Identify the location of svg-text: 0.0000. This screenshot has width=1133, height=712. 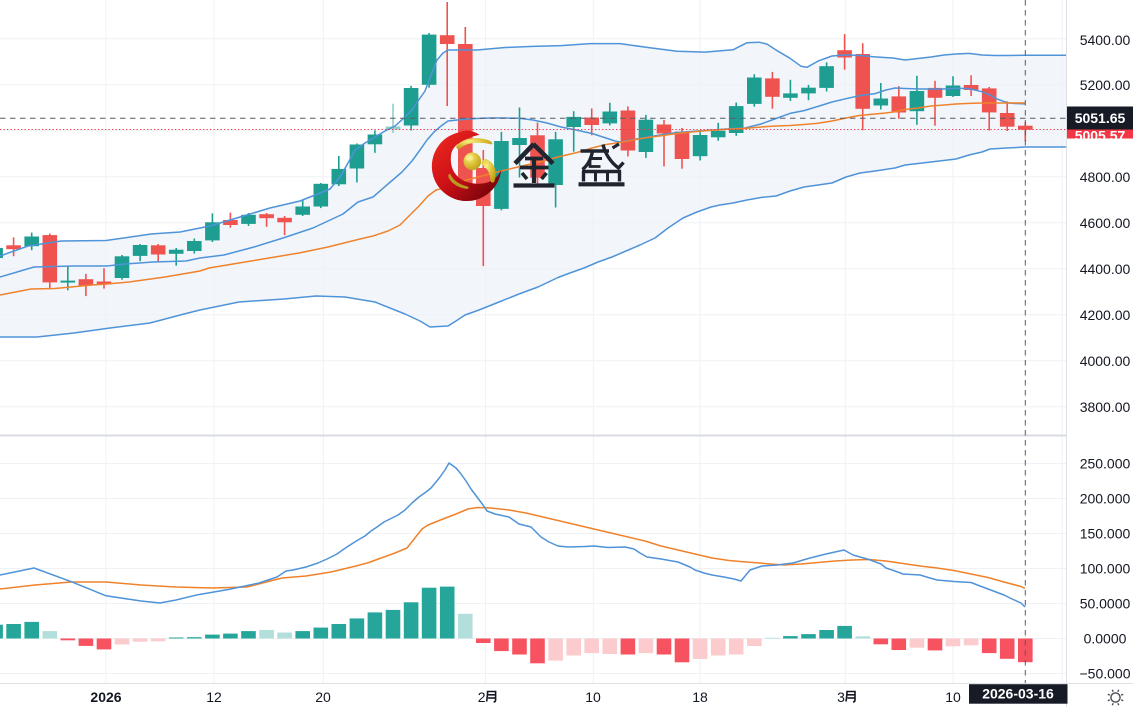
(1105, 639).